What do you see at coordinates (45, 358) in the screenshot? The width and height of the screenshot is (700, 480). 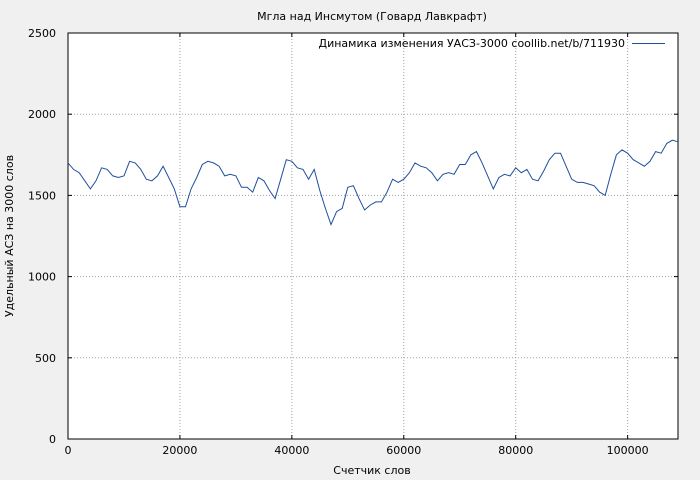 I see `y-tick-label: 500` at bounding box center [45, 358].